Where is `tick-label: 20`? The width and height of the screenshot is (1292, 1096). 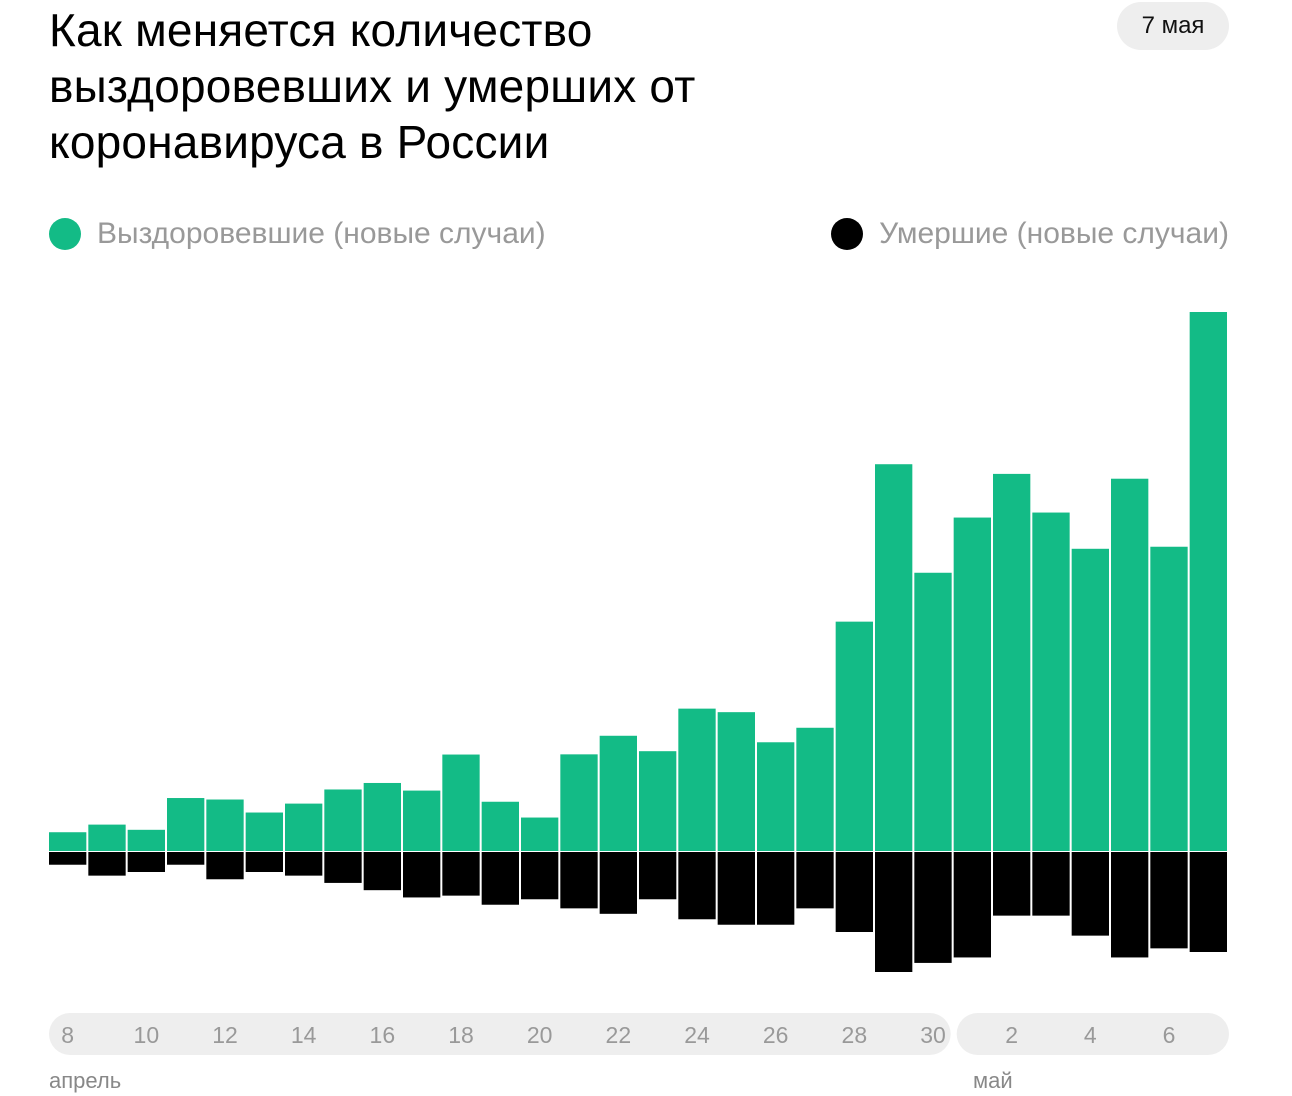
tick-label: 20 is located at coordinates (540, 1035).